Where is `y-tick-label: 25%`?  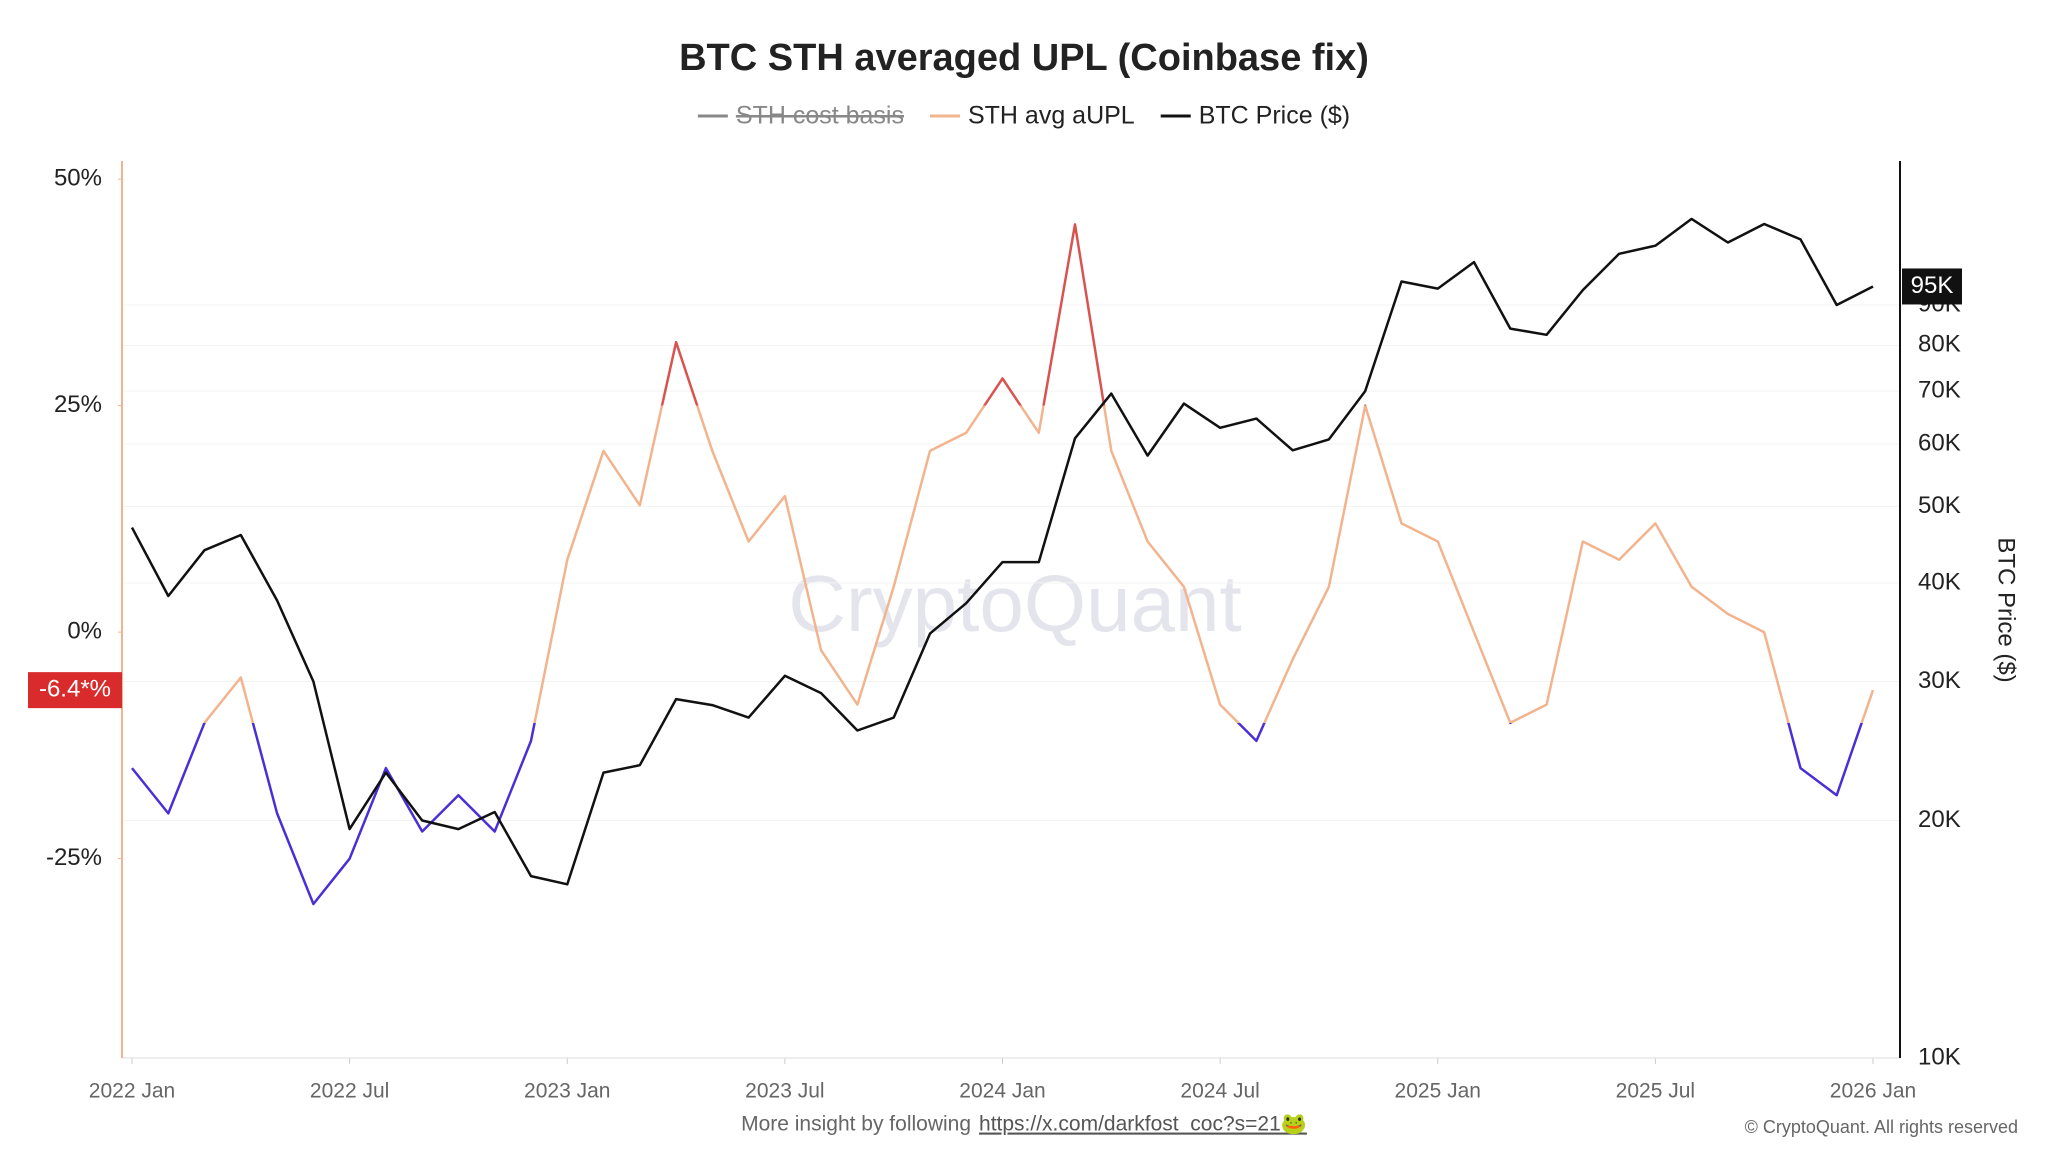
y-tick-label: 25% is located at coordinates (78, 404).